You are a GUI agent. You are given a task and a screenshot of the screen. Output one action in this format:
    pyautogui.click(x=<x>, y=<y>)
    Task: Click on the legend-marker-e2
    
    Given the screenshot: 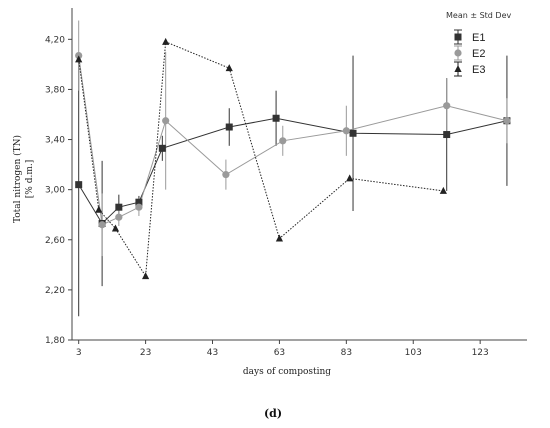 What is the action you would take?
    pyautogui.click(x=458, y=53)
    